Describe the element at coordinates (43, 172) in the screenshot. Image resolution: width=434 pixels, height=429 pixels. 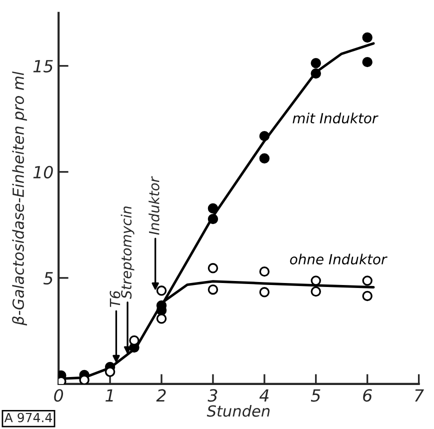
I see `y-tick-label: 10` at that location.